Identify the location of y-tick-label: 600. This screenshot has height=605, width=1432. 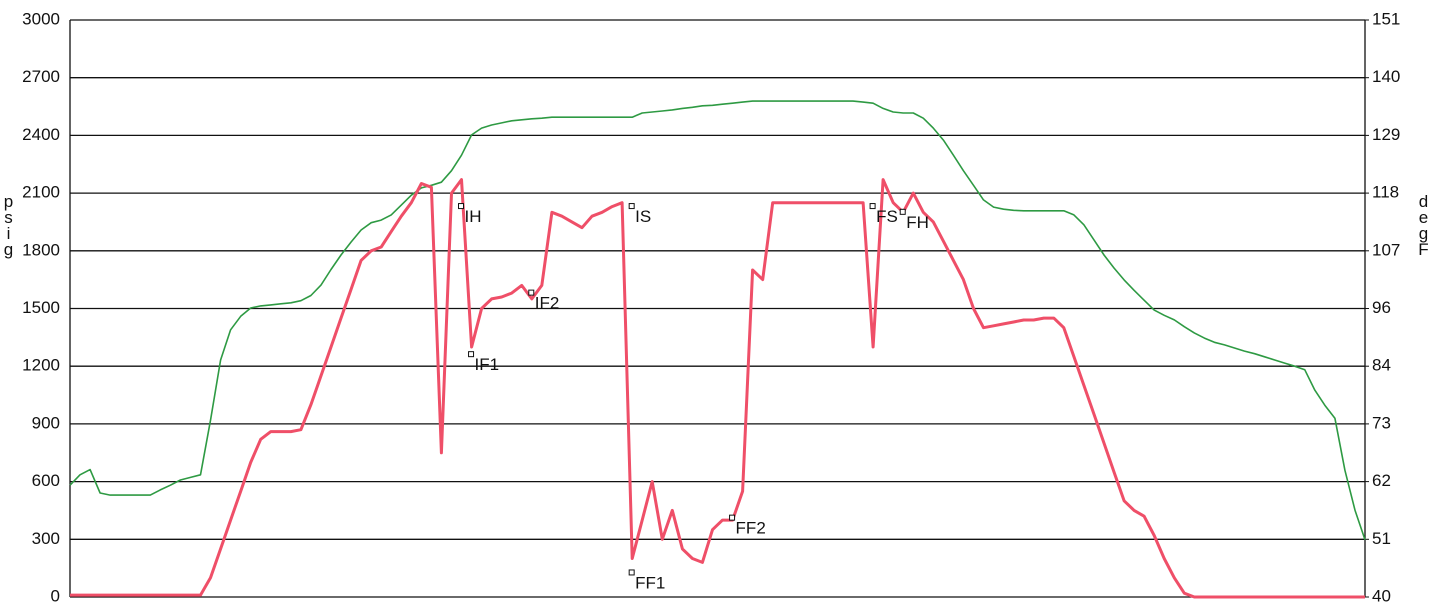
(46, 480).